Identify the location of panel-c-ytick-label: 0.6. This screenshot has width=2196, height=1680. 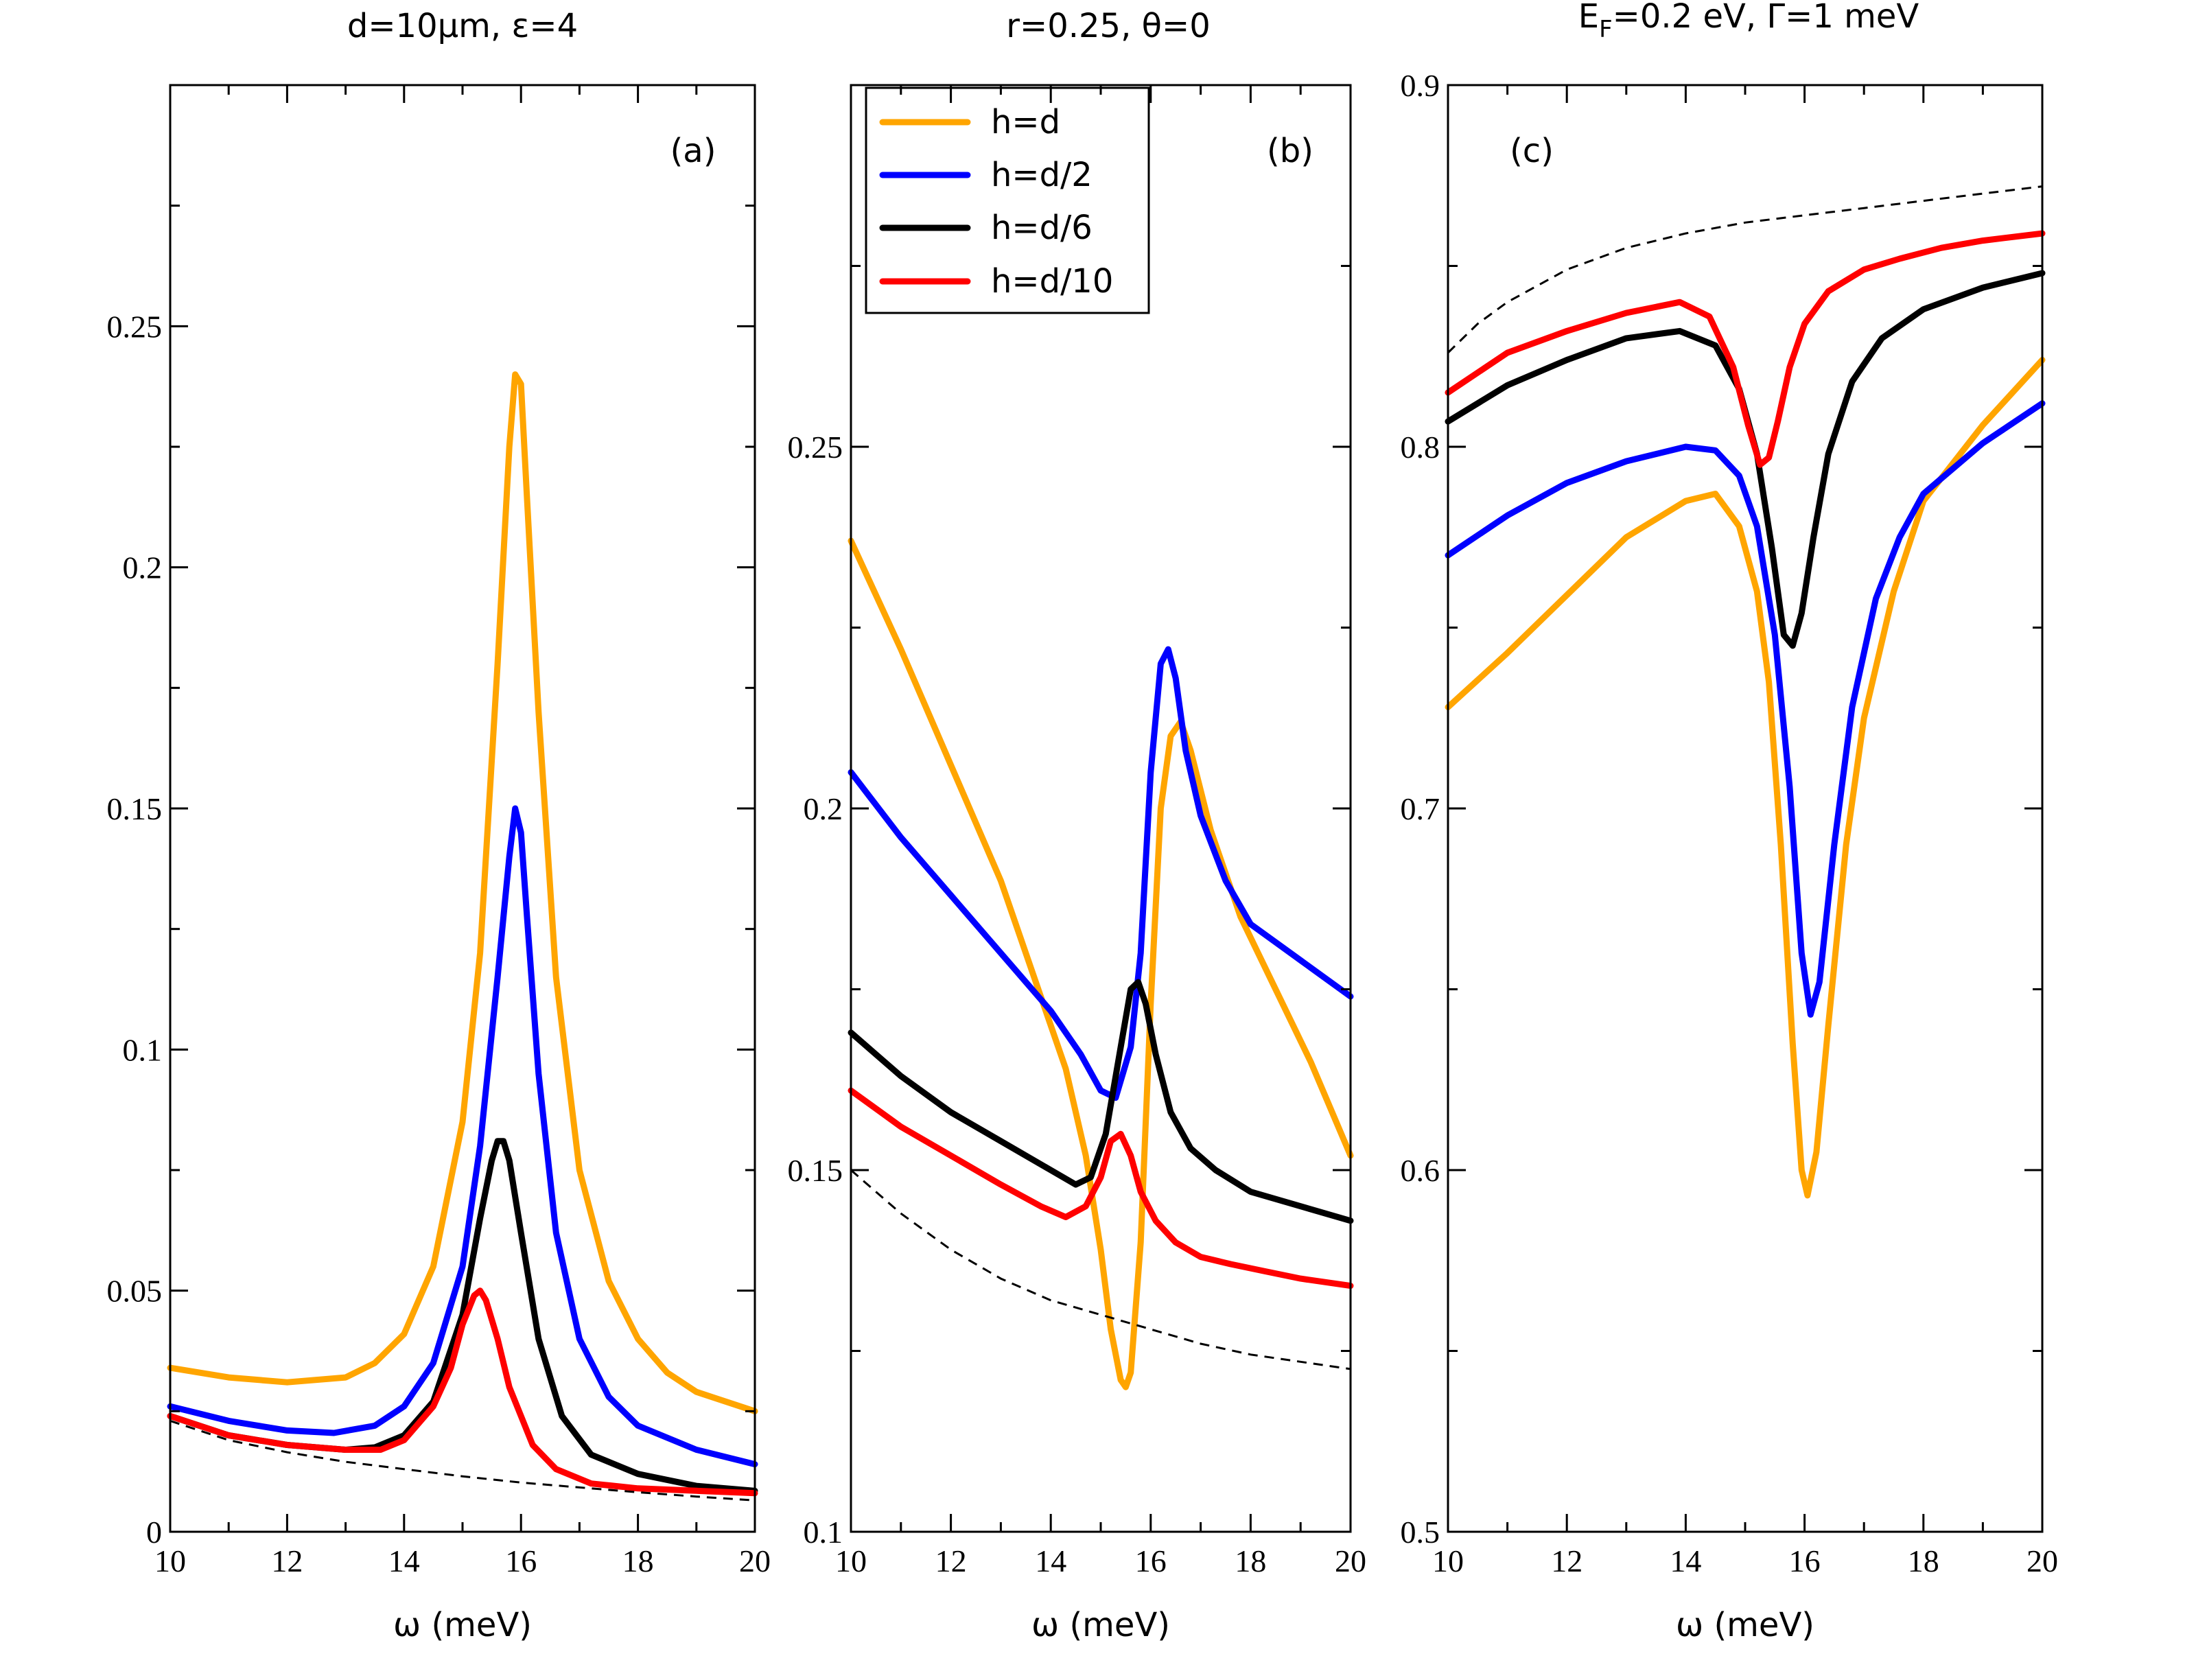
(1420, 1170).